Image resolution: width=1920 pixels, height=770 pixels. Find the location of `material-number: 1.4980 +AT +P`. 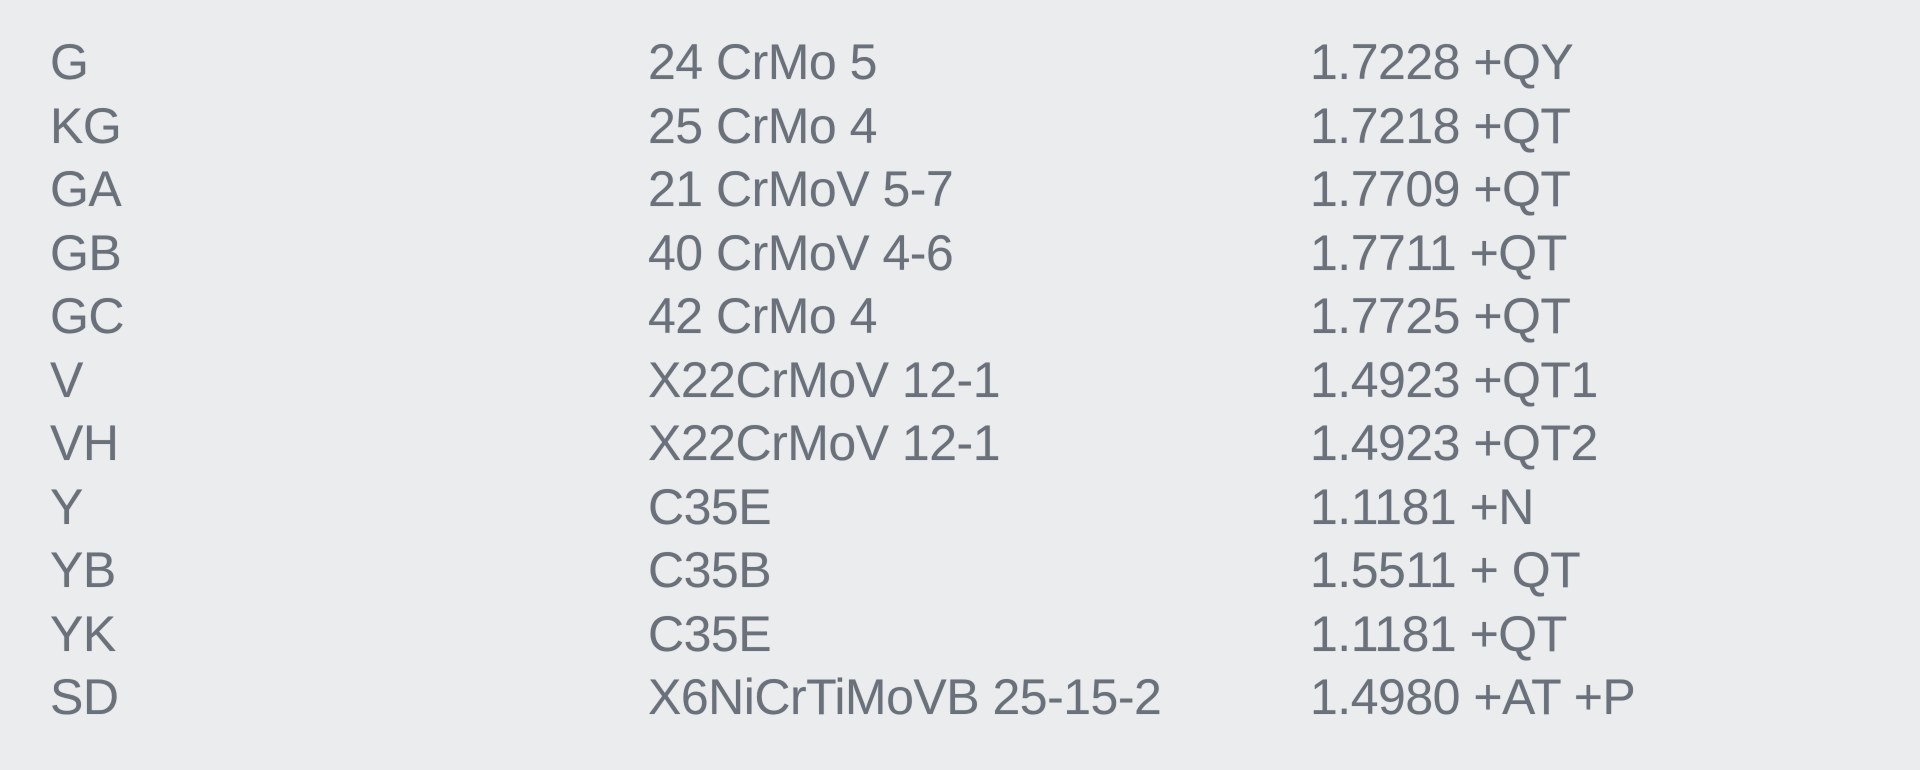

material-number: 1.4980 +AT +P is located at coordinates (1473, 697).